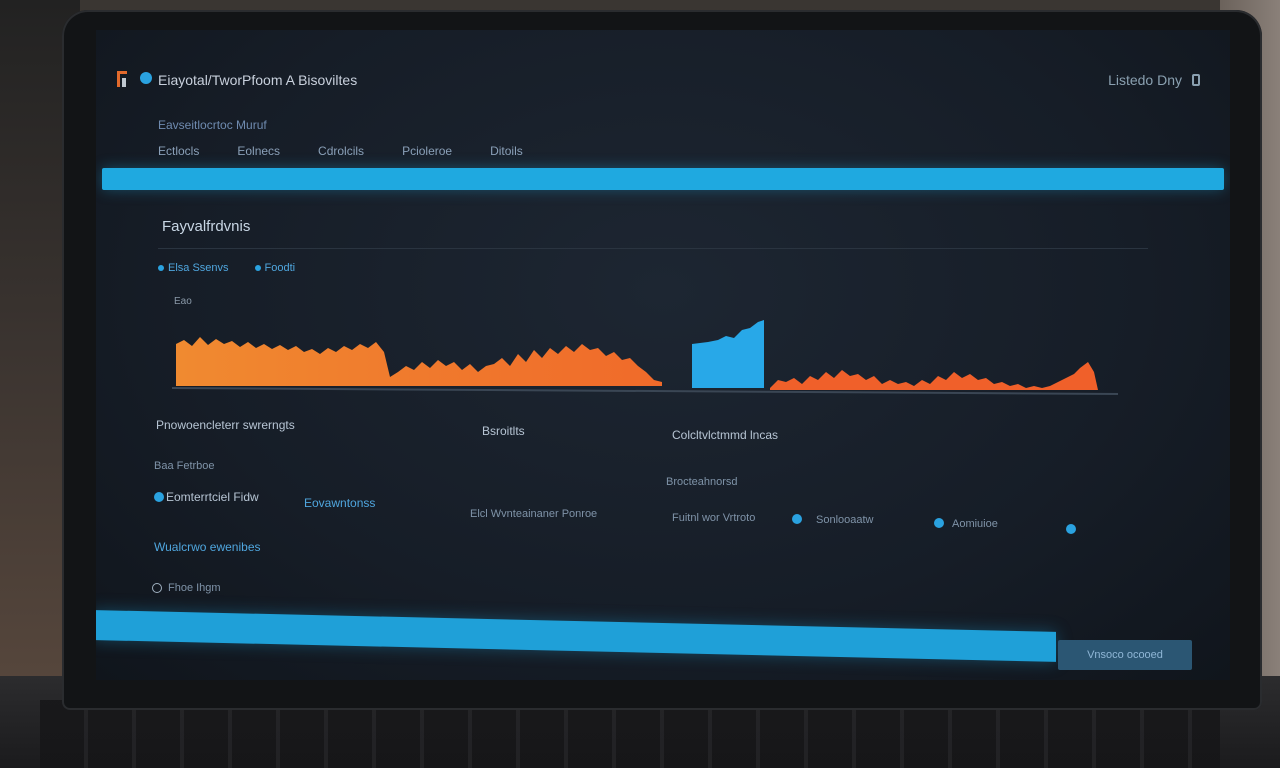 The height and width of the screenshot is (768, 1280). Describe the element at coordinates (702, 482) in the screenshot. I see `stats-right-sub: Brocteahnorsd` at that location.